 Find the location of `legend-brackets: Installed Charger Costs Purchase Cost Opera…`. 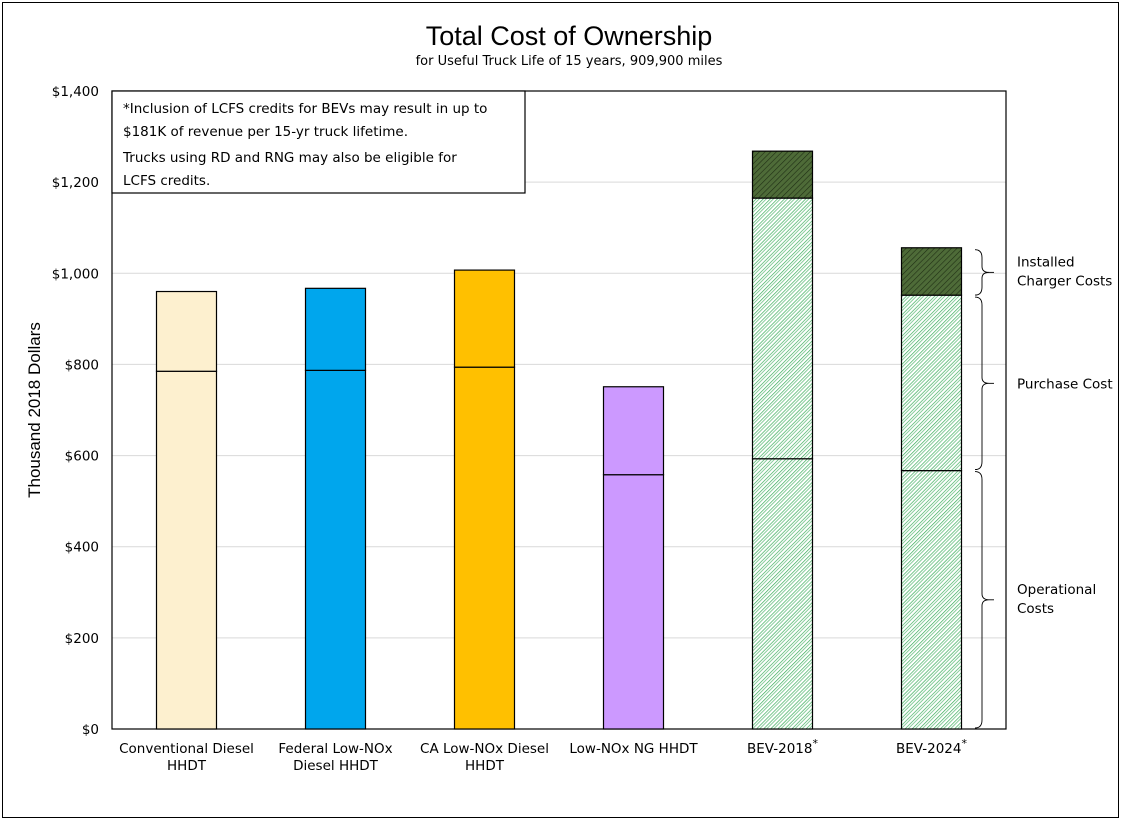

legend-brackets: Installed Charger Costs Purchase Cost Opera… is located at coordinates (1043, 489).